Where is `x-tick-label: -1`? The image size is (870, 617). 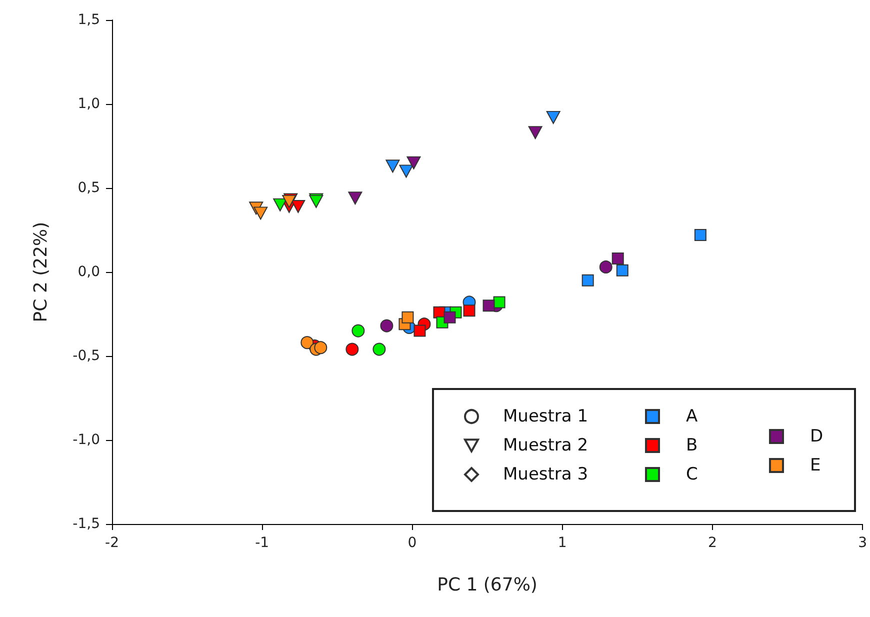
x-tick-label: -1 is located at coordinates (262, 543).